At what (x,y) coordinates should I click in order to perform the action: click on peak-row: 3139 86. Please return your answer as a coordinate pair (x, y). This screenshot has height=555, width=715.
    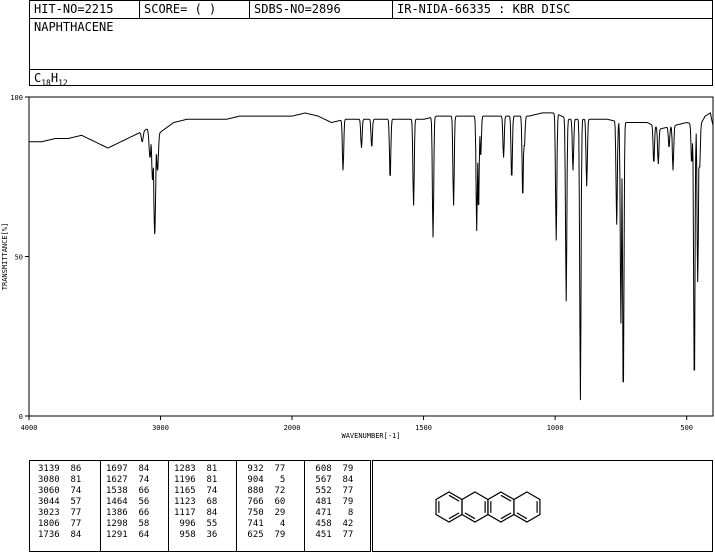
    Looking at the image, I should click on (60, 469).